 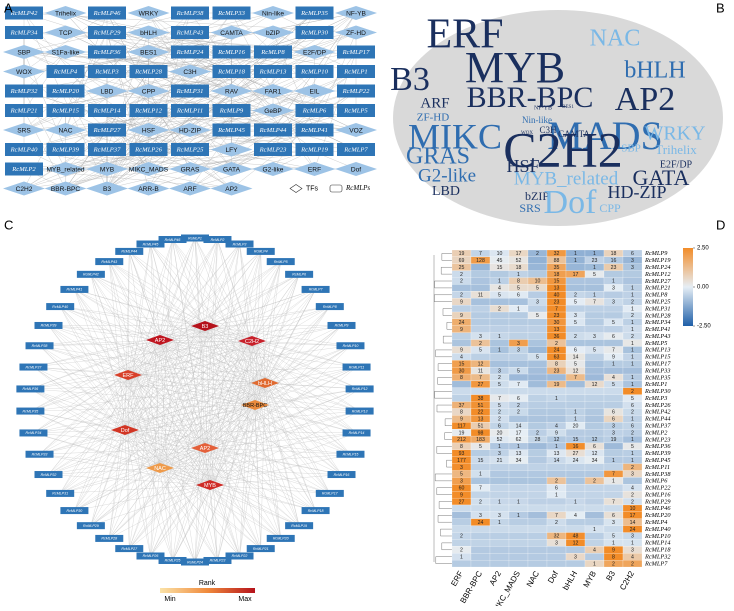 What do you see at coordinates (657, 419) in the screenshot?
I see `row-label: RcMLP44` at bounding box center [657, 419].